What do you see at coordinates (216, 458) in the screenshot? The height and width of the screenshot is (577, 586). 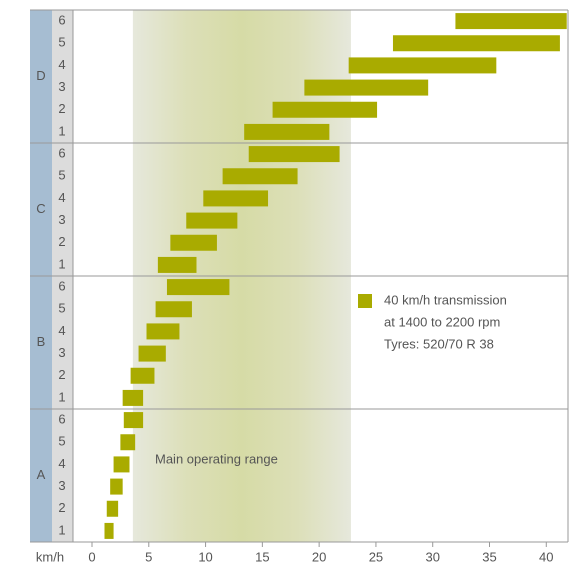 I see `annotation: Main operating range` at bounding box center [216, 458].